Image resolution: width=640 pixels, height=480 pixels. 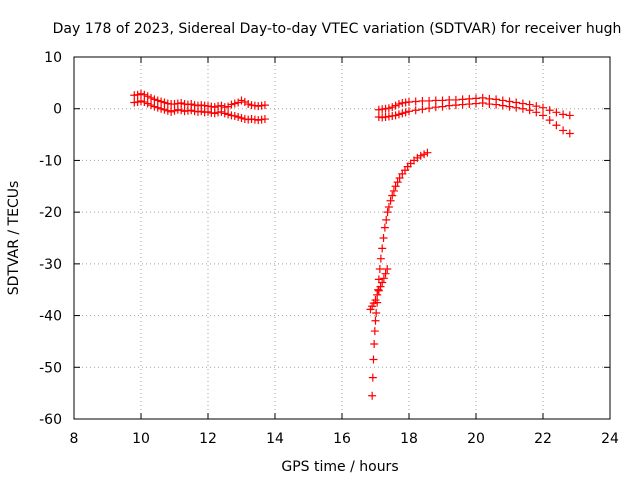 I want to click on x-tick-label: 22, so click(x=543, y=439).